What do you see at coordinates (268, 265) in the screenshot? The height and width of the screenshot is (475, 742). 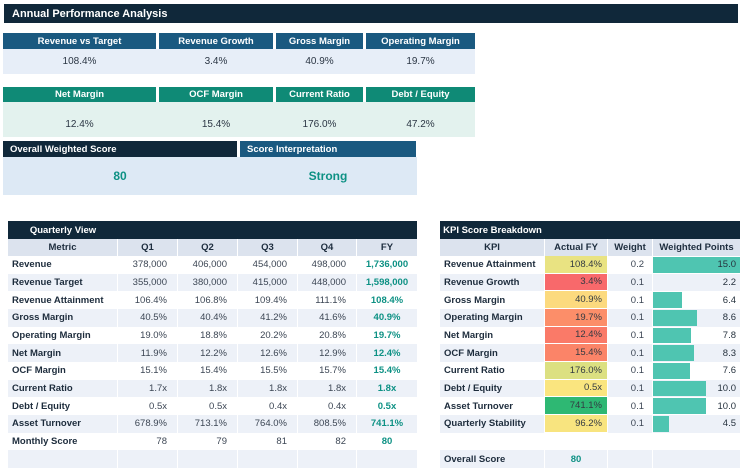 I see `quarter-value-cell: 454,000` at bounding box center [268, 265].